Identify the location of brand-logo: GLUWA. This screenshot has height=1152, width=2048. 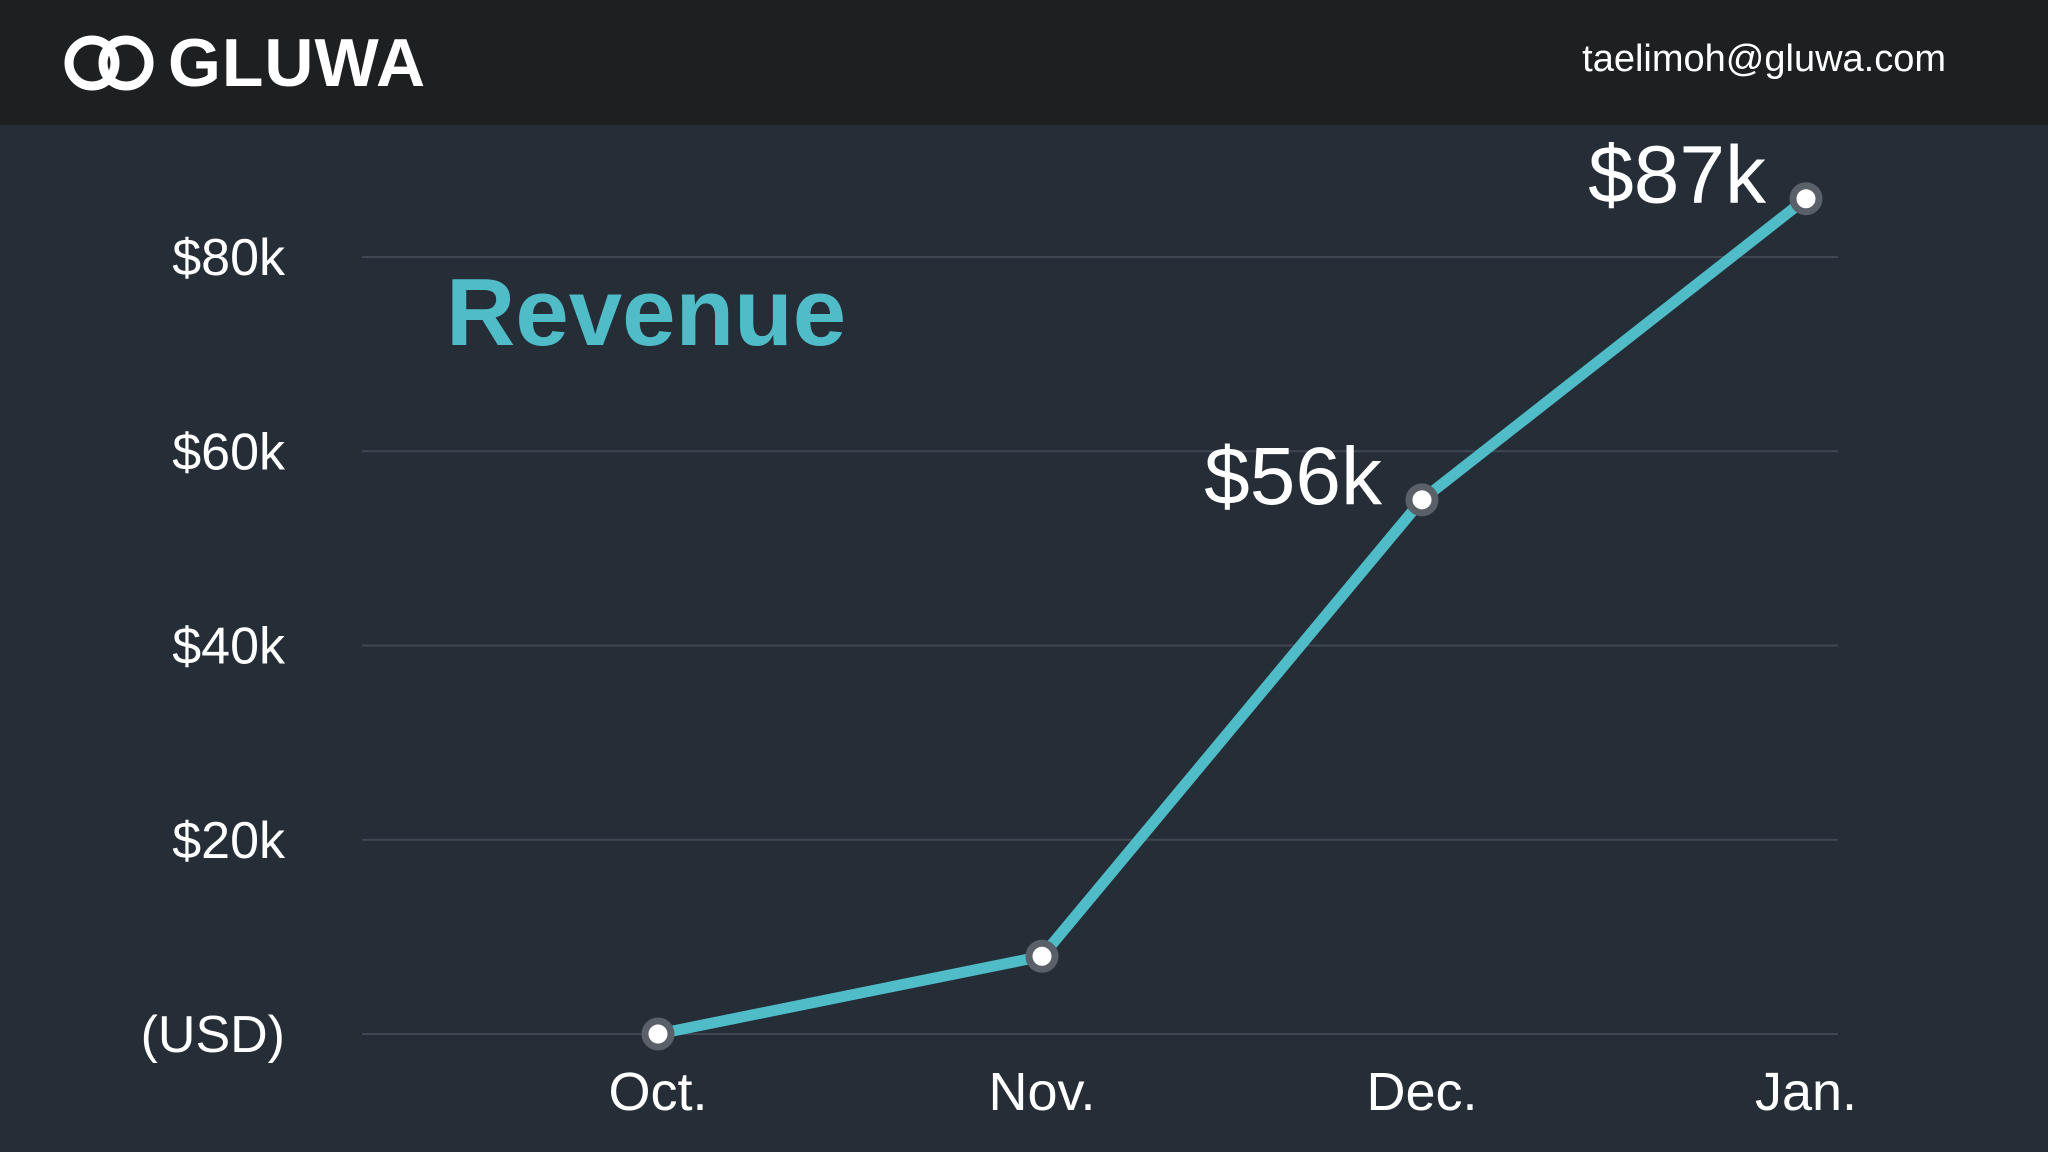
(244, 63).